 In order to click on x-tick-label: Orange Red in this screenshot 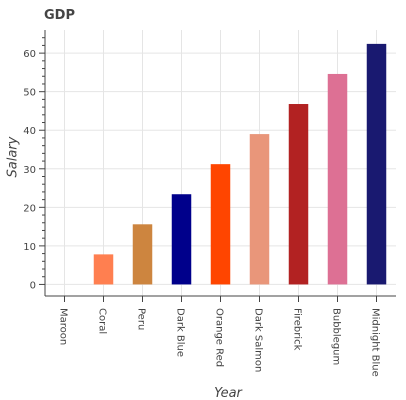, I will do `click(219, 337)`.